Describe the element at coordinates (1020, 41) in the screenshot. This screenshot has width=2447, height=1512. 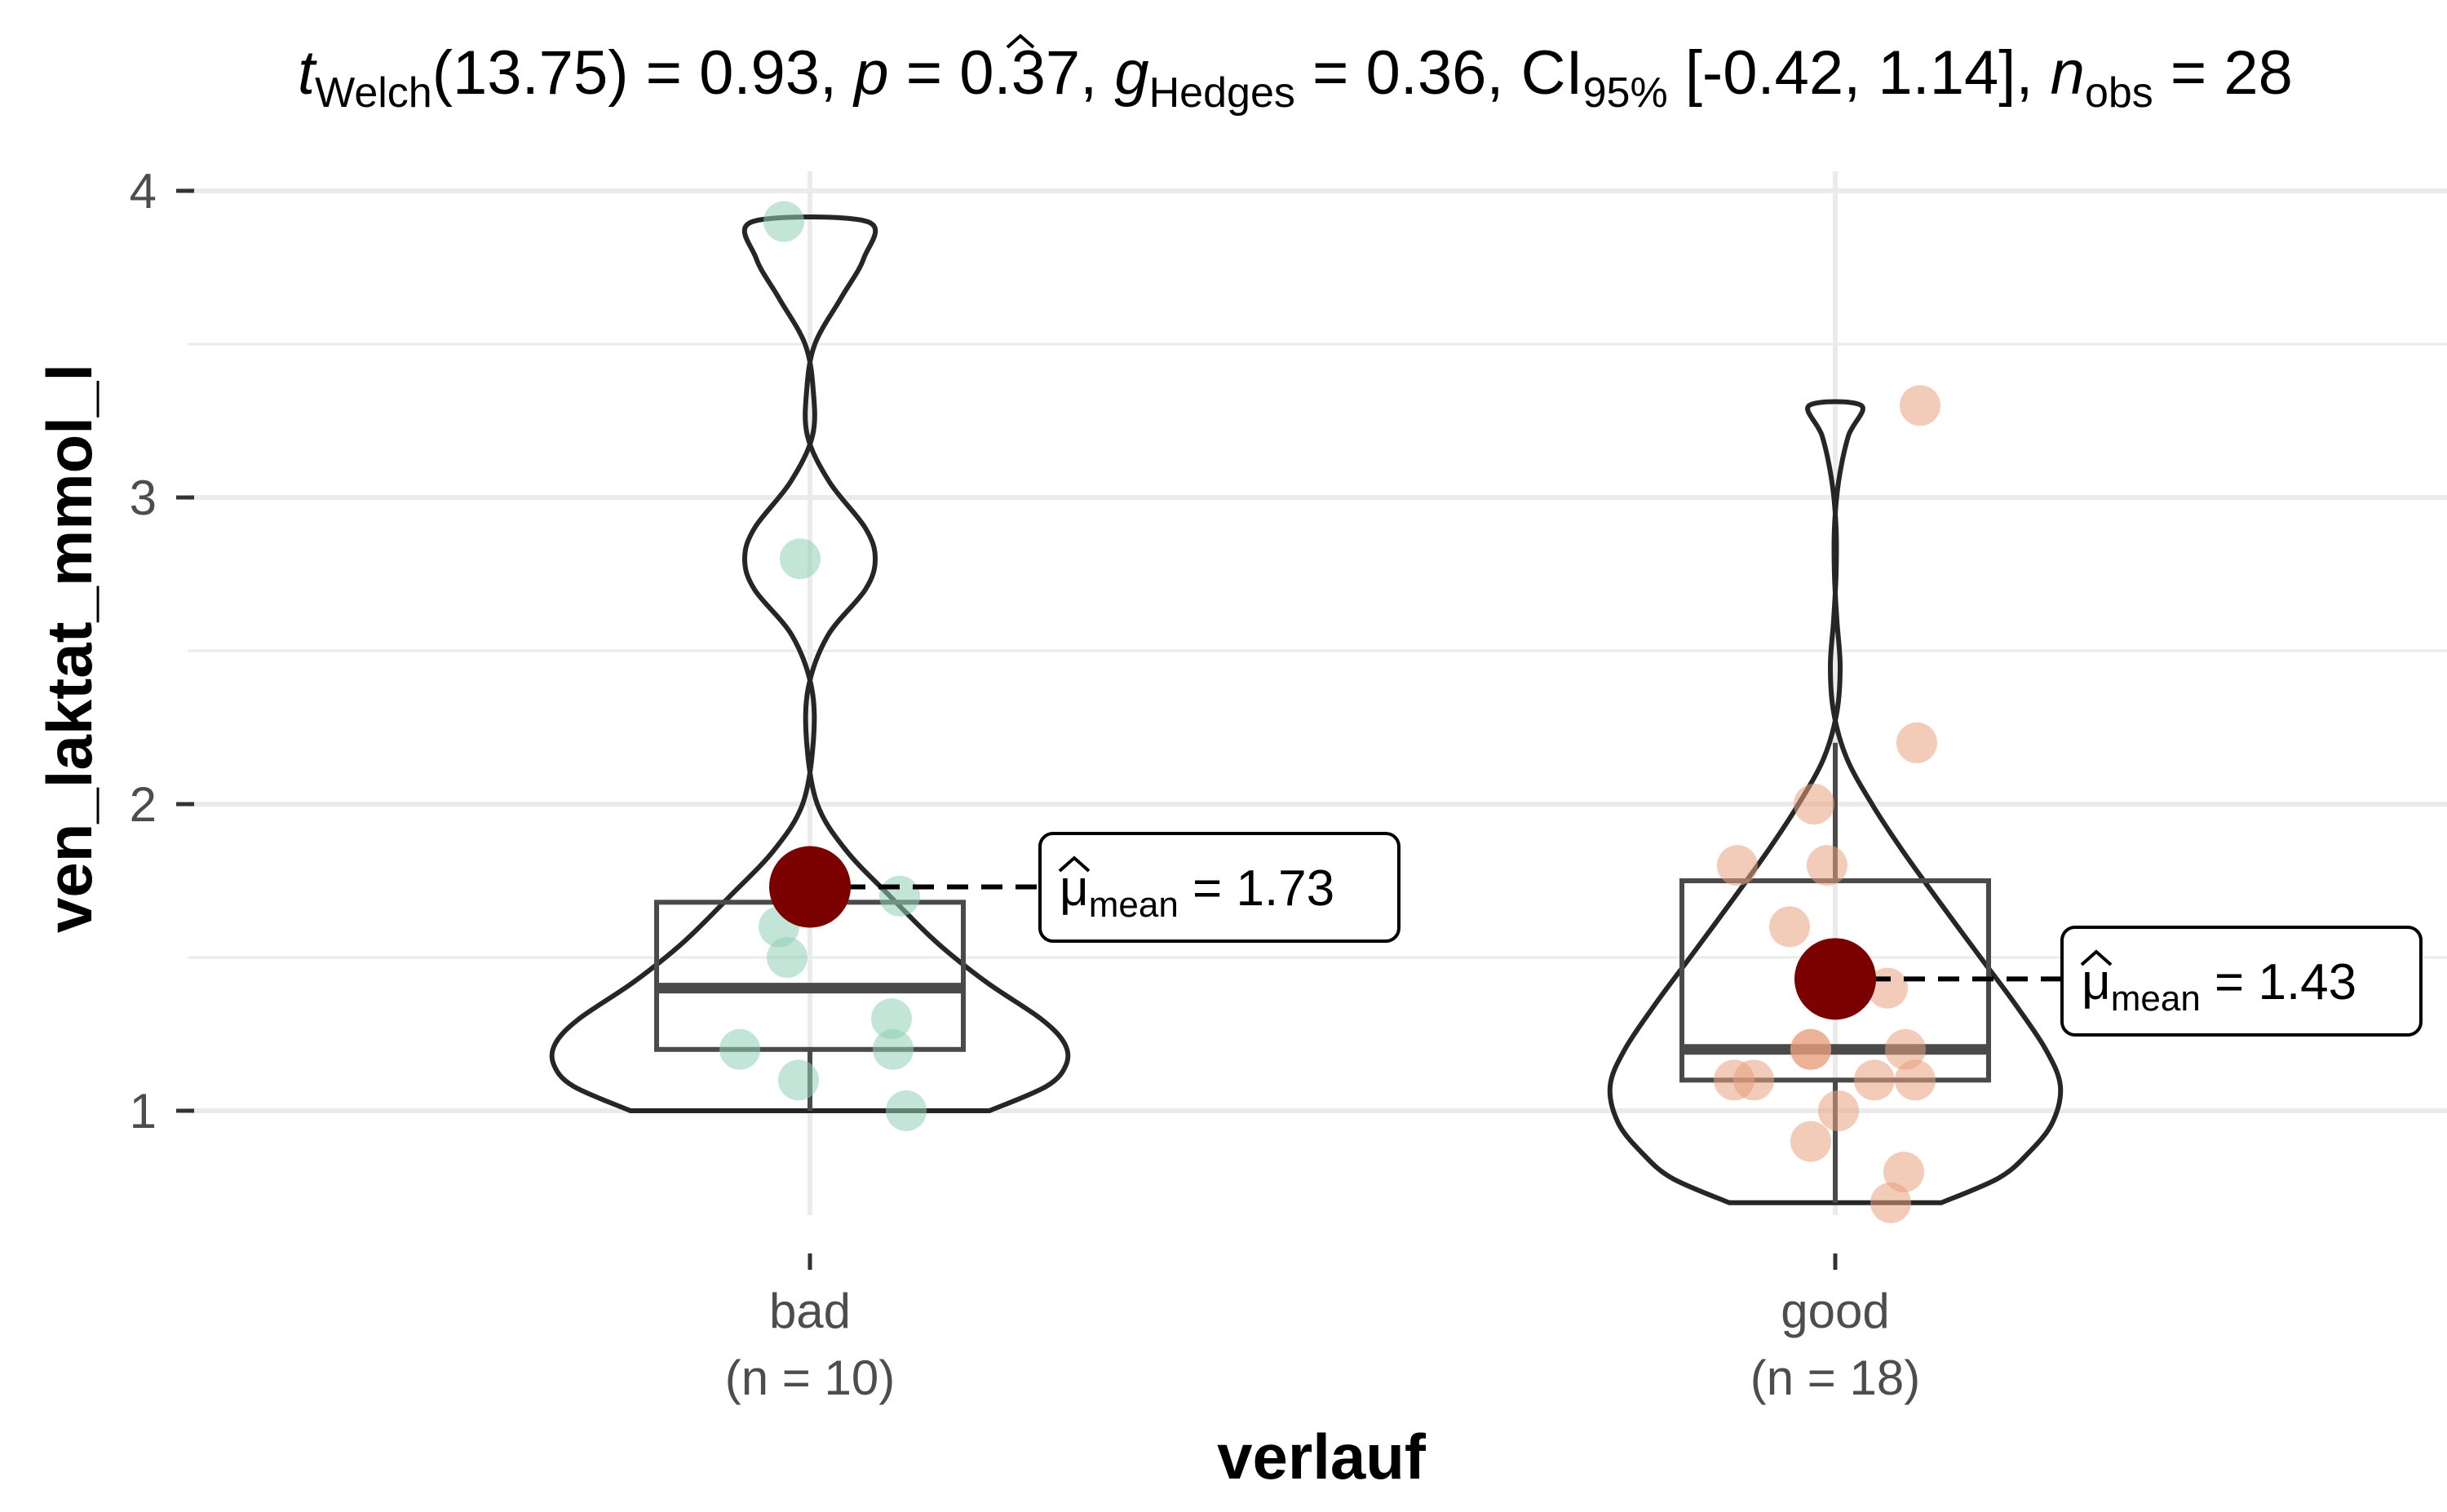
I see `title-hat-icon` at that location.